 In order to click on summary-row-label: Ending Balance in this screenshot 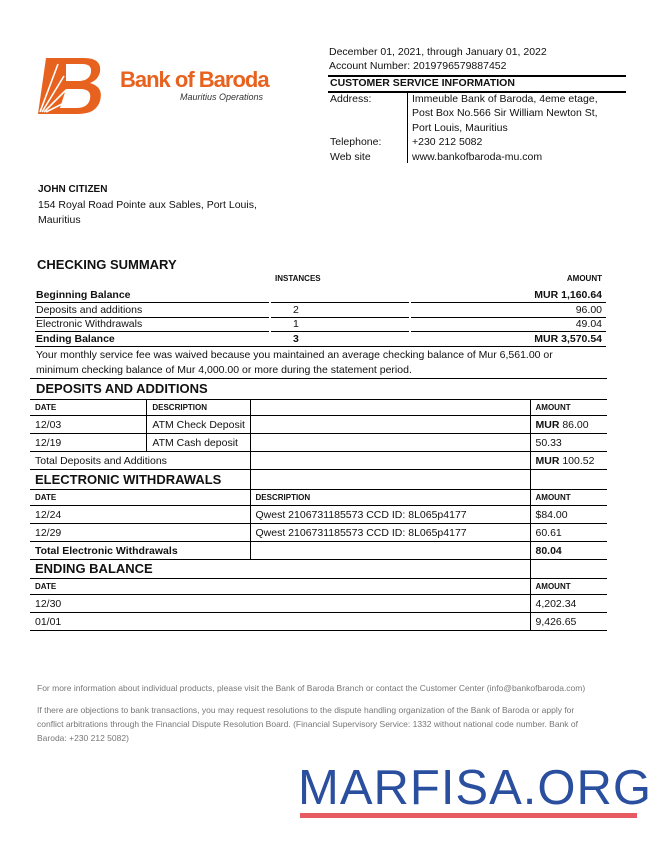, I will do `click(75, 339)`.